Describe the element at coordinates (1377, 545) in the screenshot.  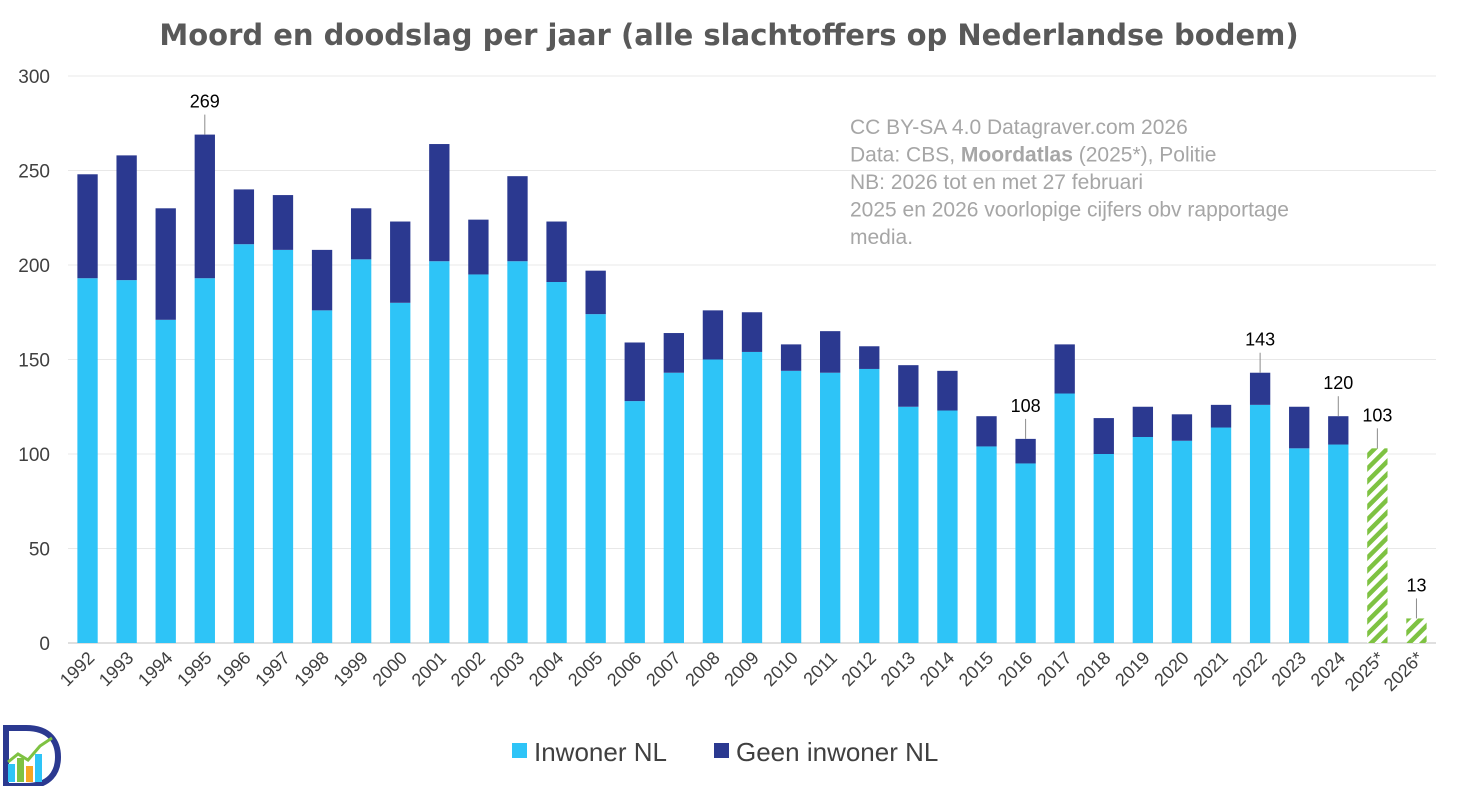
I see `bar-2025-voorlopig` at that location.